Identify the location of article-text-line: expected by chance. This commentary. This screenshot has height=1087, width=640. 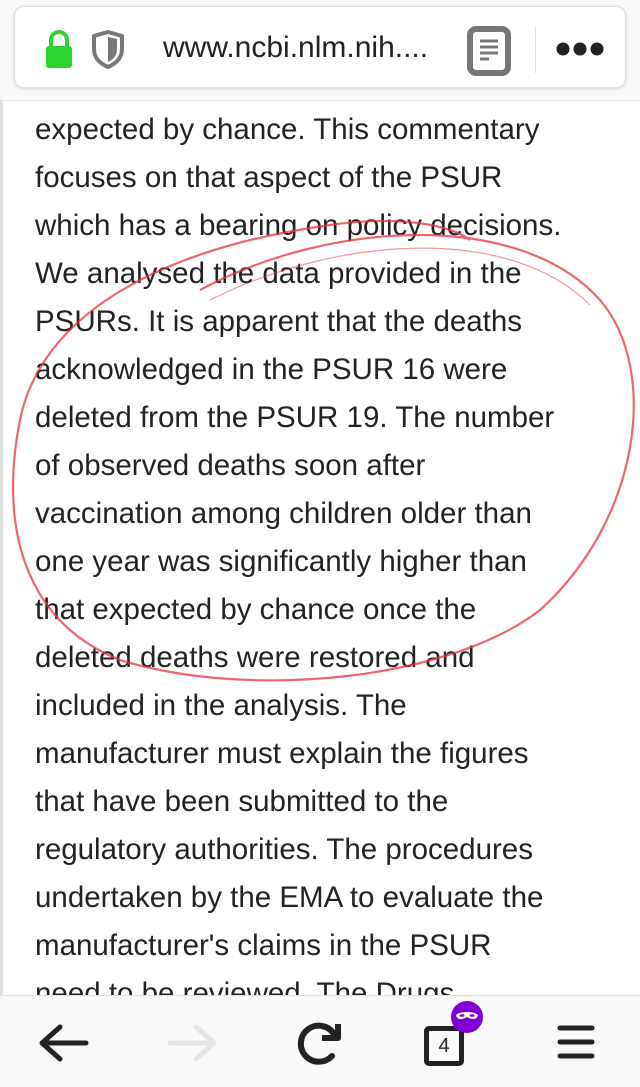
(287, 129).